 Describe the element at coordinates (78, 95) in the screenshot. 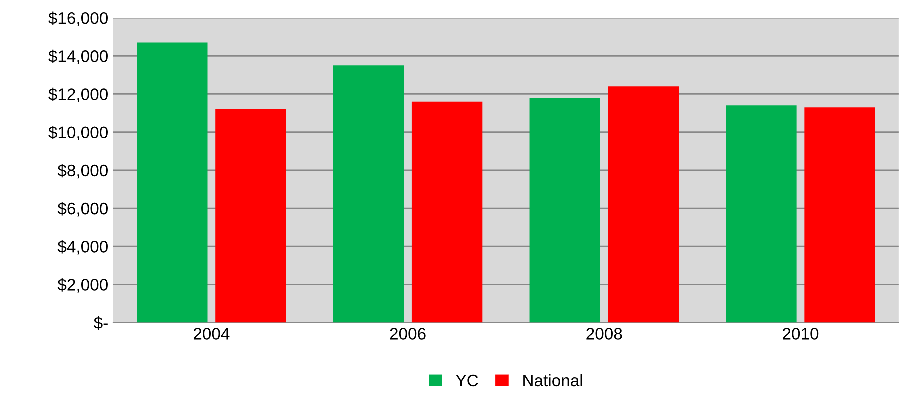

I see `y-tick-label: $12,000` at that location.